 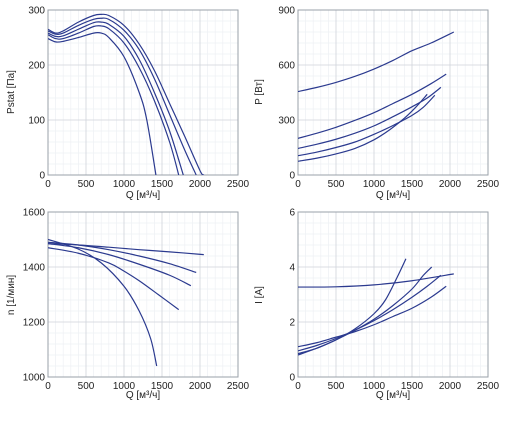 What do you see at coordinates (162, 386) in the screenshot?
I see `speed-chart-xtick-label: 1500` at bounding box center [162, 386].